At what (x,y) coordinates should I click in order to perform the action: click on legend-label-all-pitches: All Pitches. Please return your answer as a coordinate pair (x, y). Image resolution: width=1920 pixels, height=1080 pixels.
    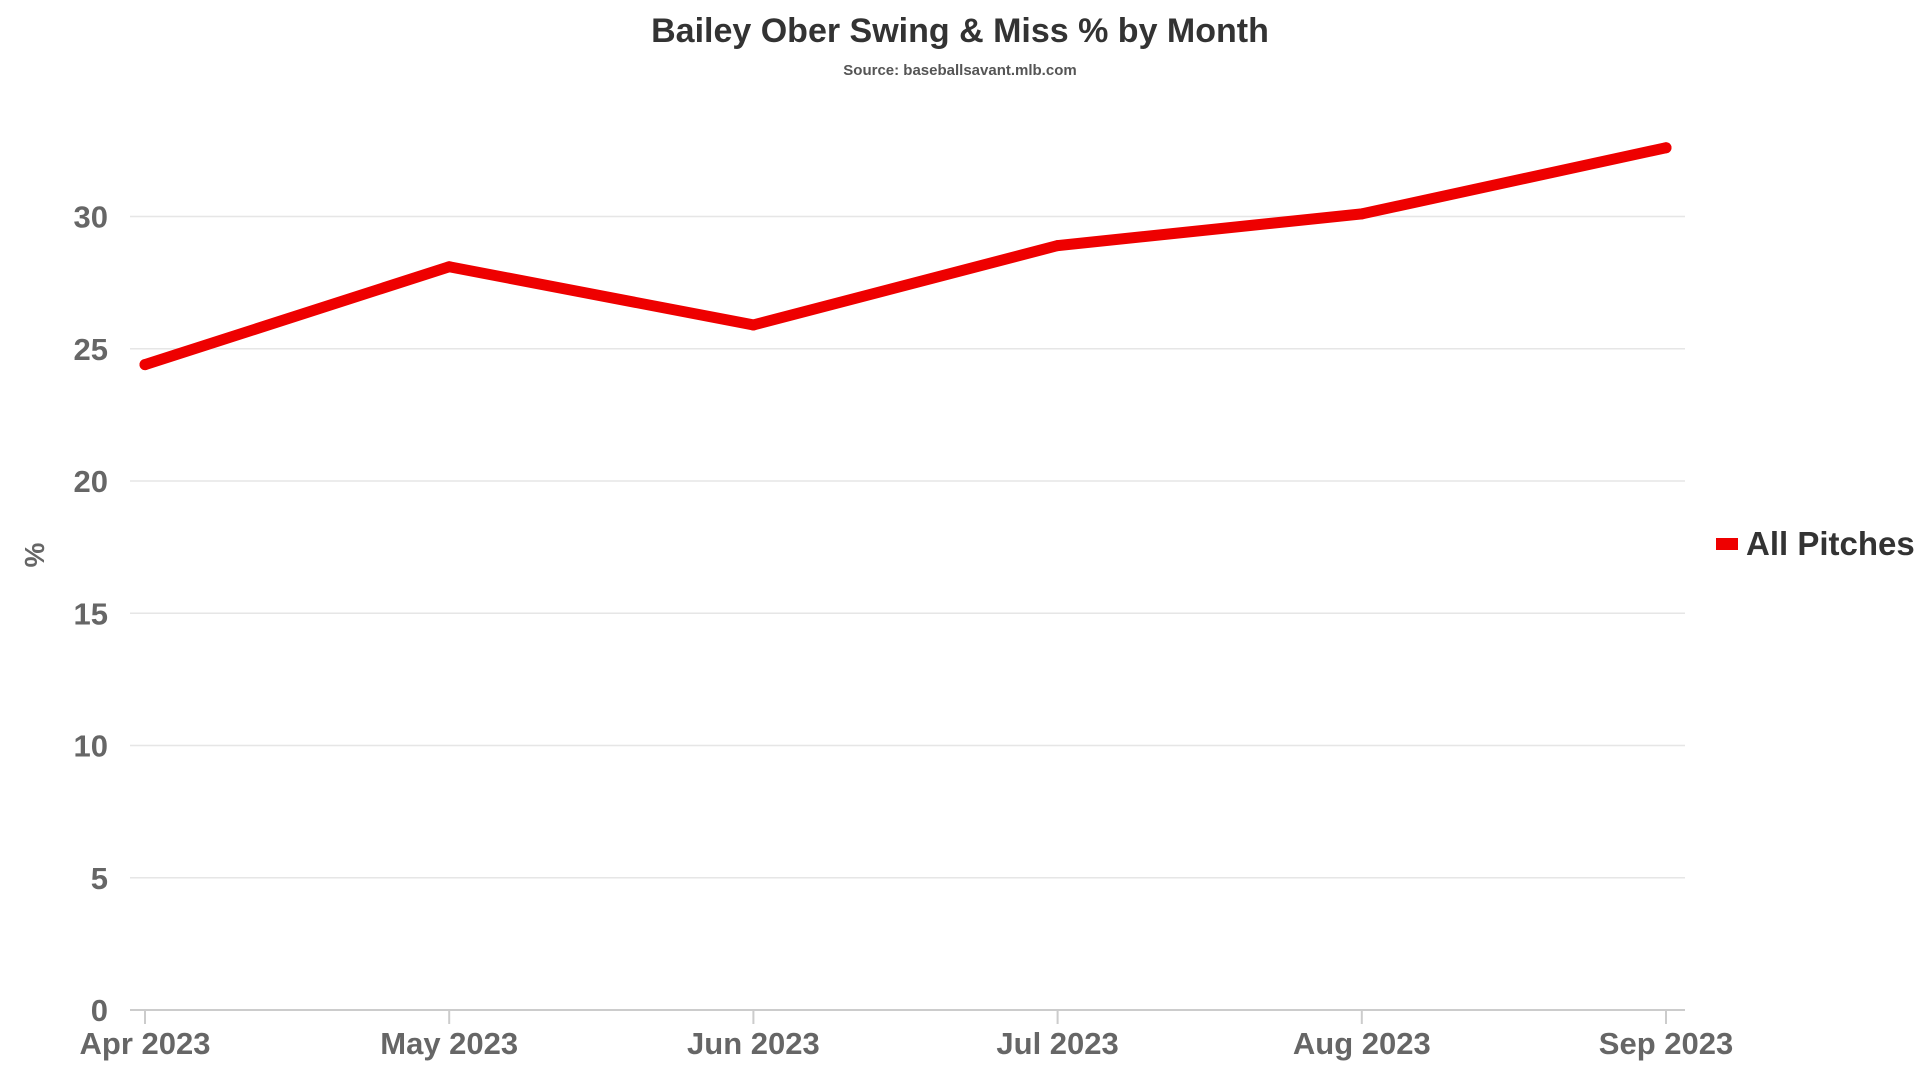
    Looking at the image, I should click on (1830, 543).